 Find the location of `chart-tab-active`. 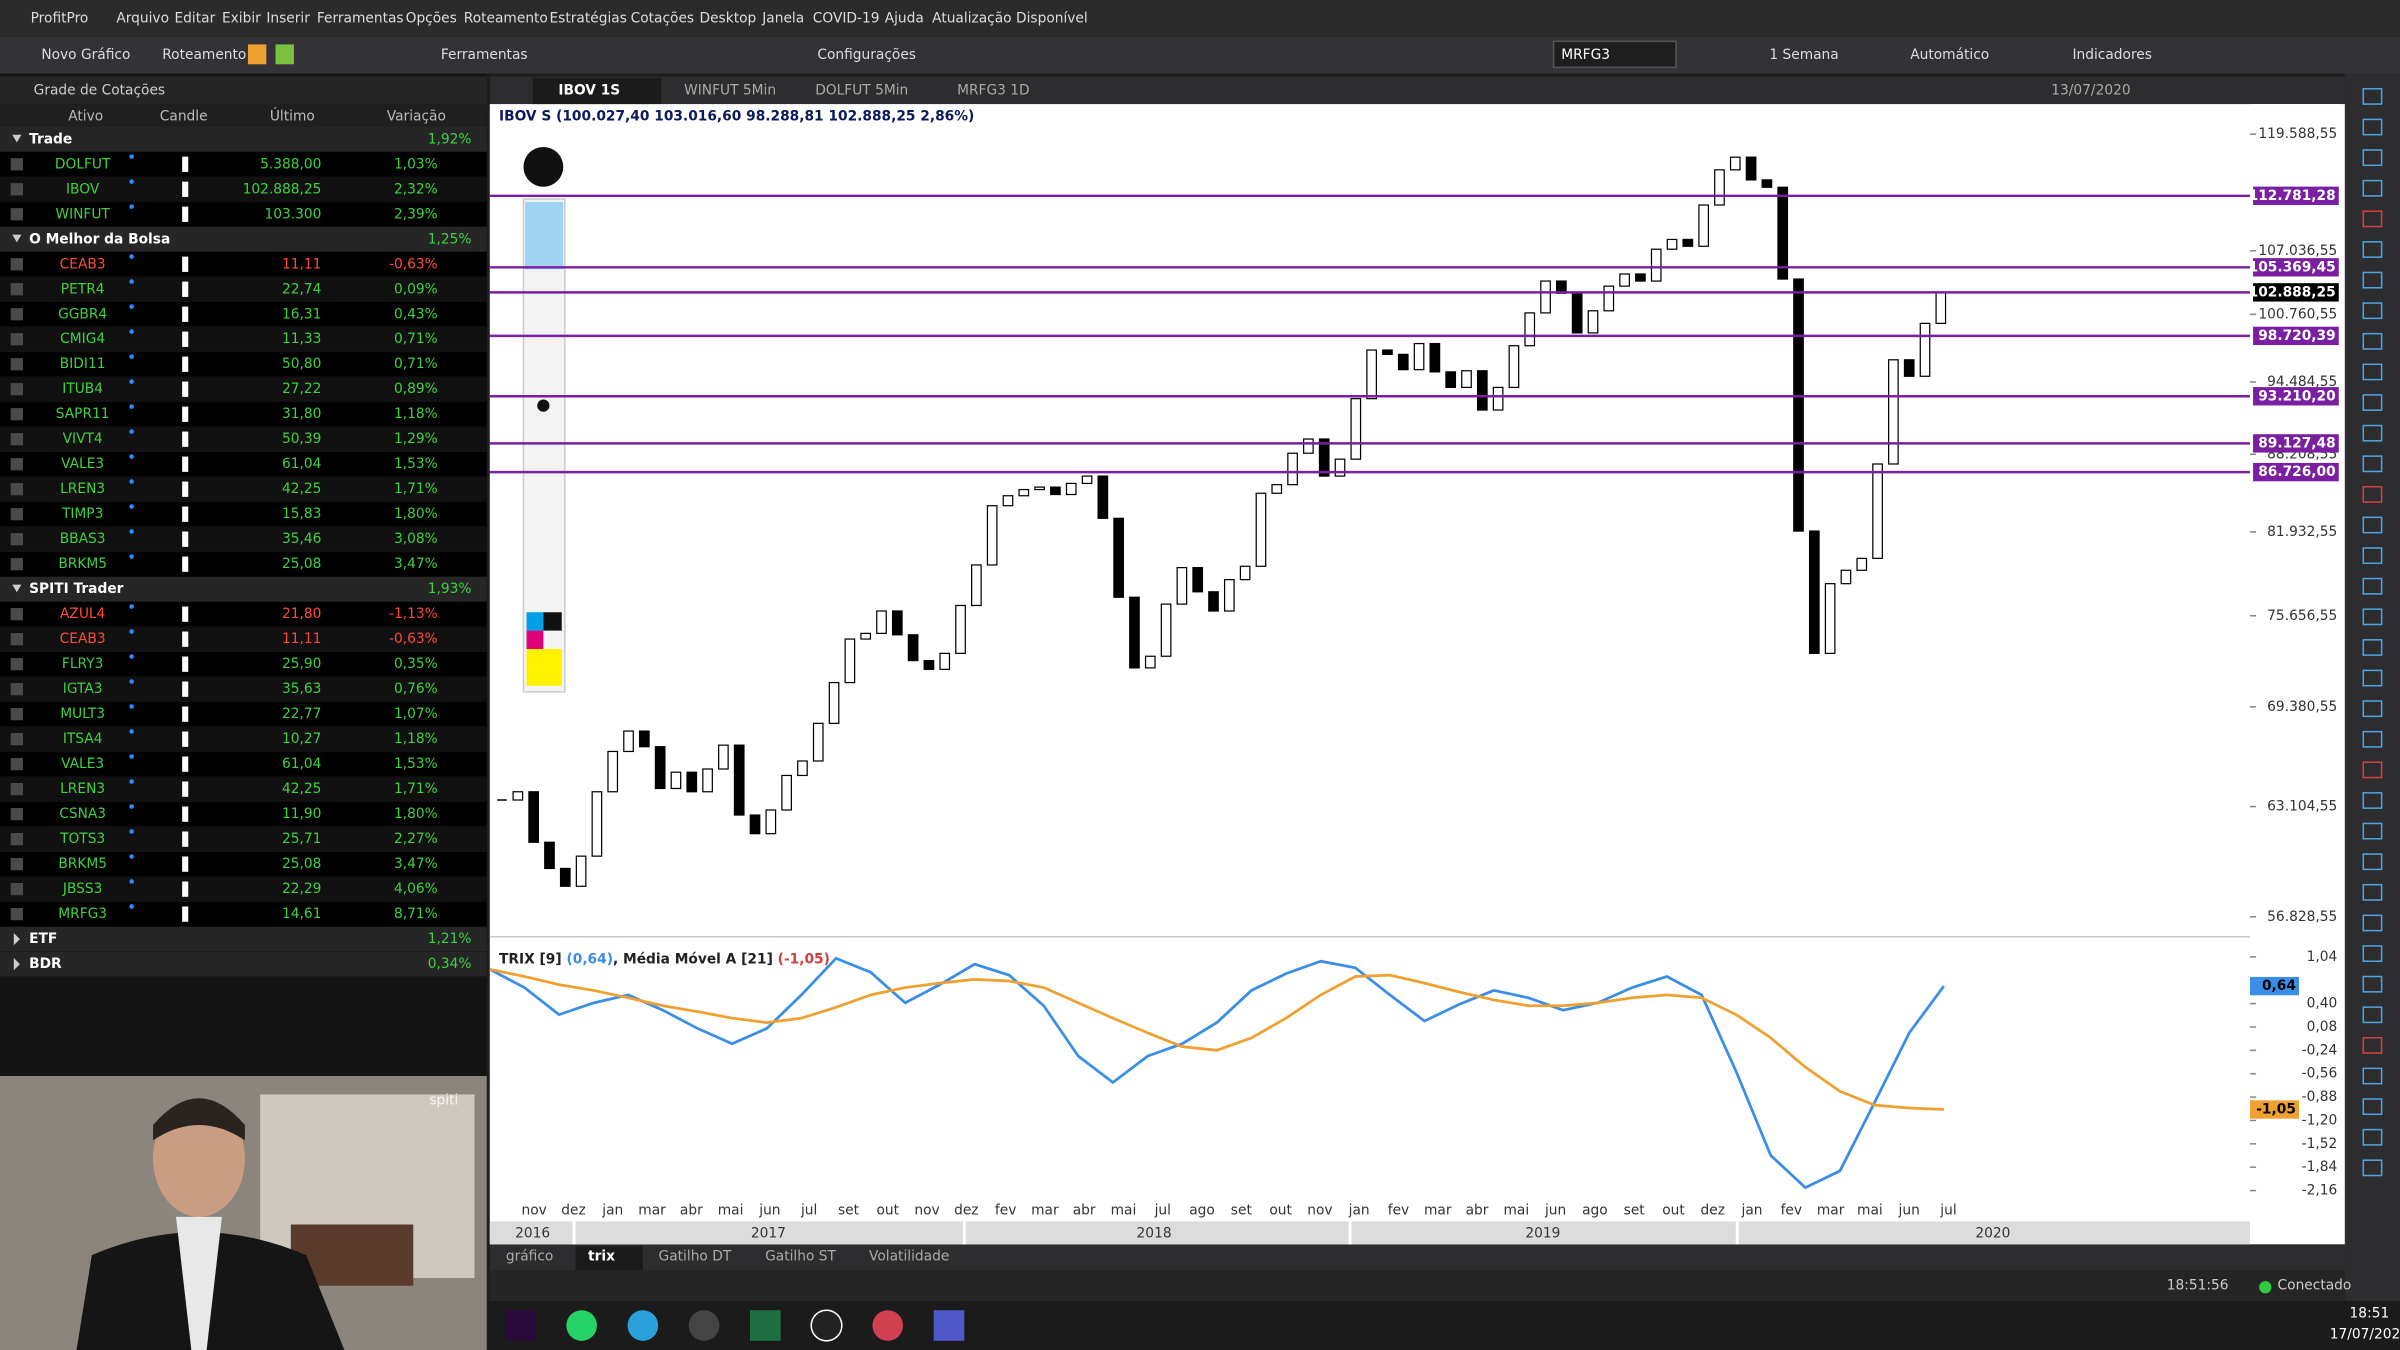

chart-tab-active is located at coordinates (597, 91).